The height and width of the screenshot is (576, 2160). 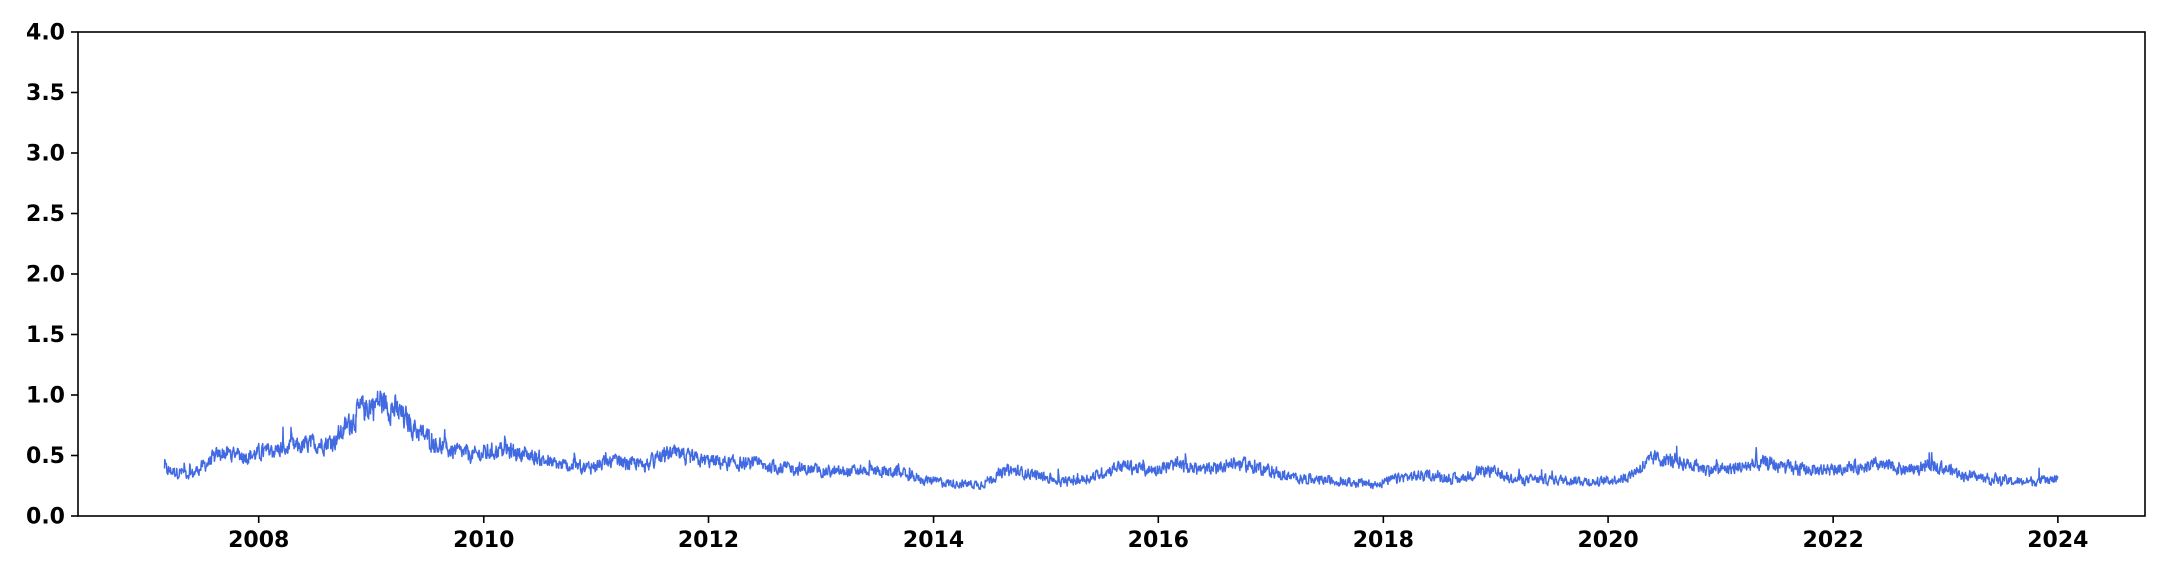 What do you see at coordinates (45, 456) in the screenshot?
I see `y-tick-label: 0.5` at bounding box center [45, 456].